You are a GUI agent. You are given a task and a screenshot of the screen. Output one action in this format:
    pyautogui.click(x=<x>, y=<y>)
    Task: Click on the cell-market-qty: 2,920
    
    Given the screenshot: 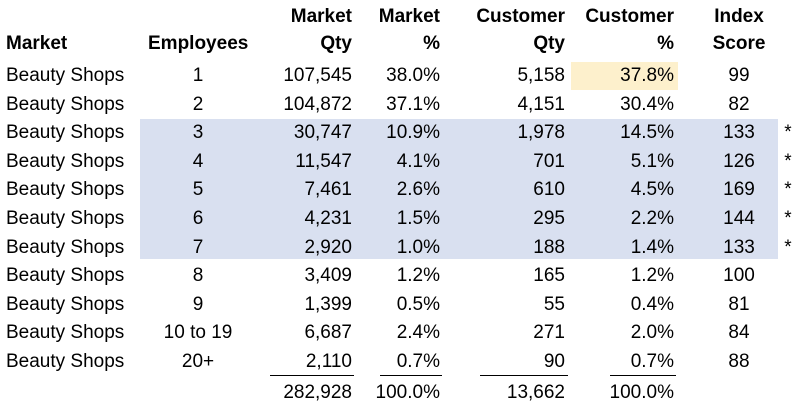 What is the action you would take?
    pyautogui.click(x=328, y=247)
    